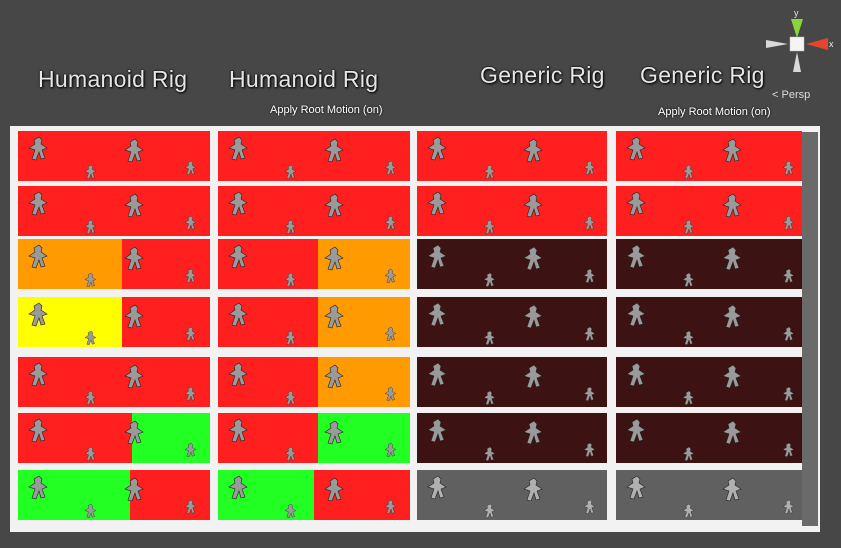 This screenshot has width=841, height=548. What do you see at coordinates (777, 44) in the screenshot?
I see `neg-x-axis-cone-icon` at bounding box center [777, 44].